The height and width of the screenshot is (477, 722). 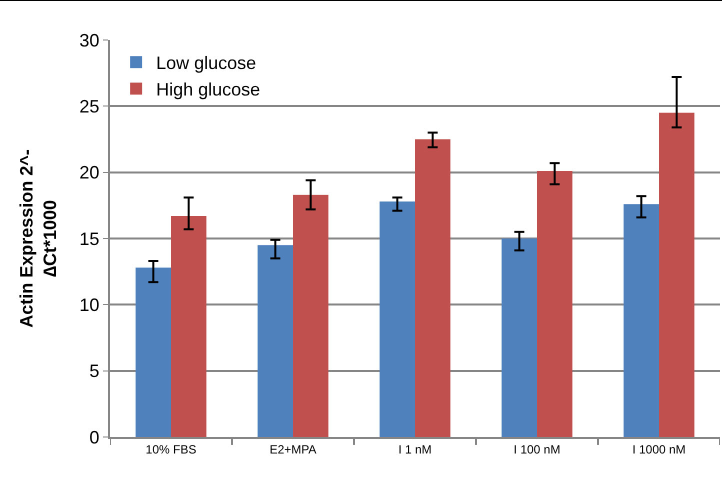 I want to click on y-tick-label: 5, so click(x=94, y=371).